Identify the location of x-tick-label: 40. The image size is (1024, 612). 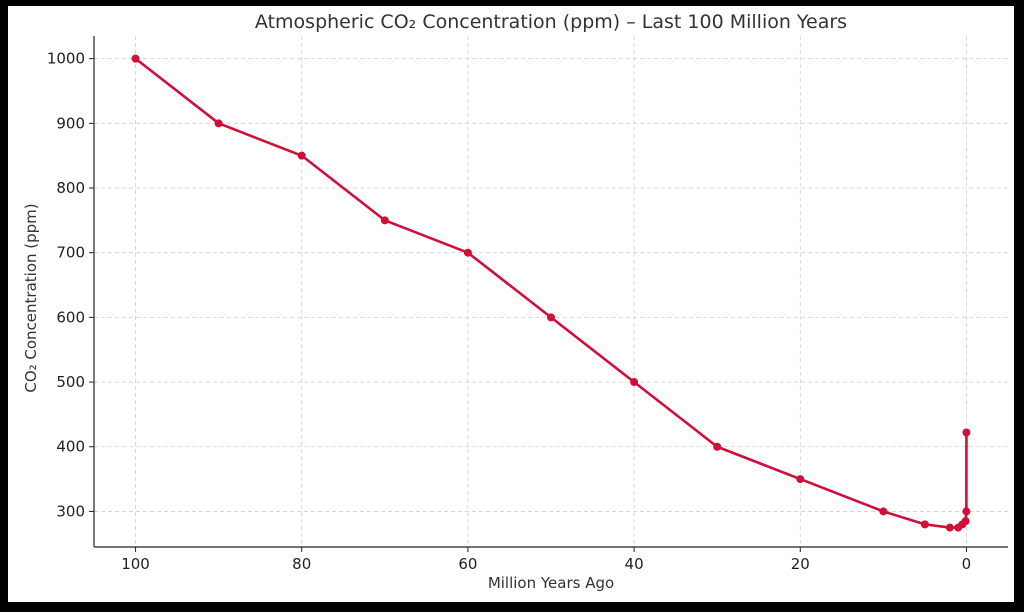
(634, 564).